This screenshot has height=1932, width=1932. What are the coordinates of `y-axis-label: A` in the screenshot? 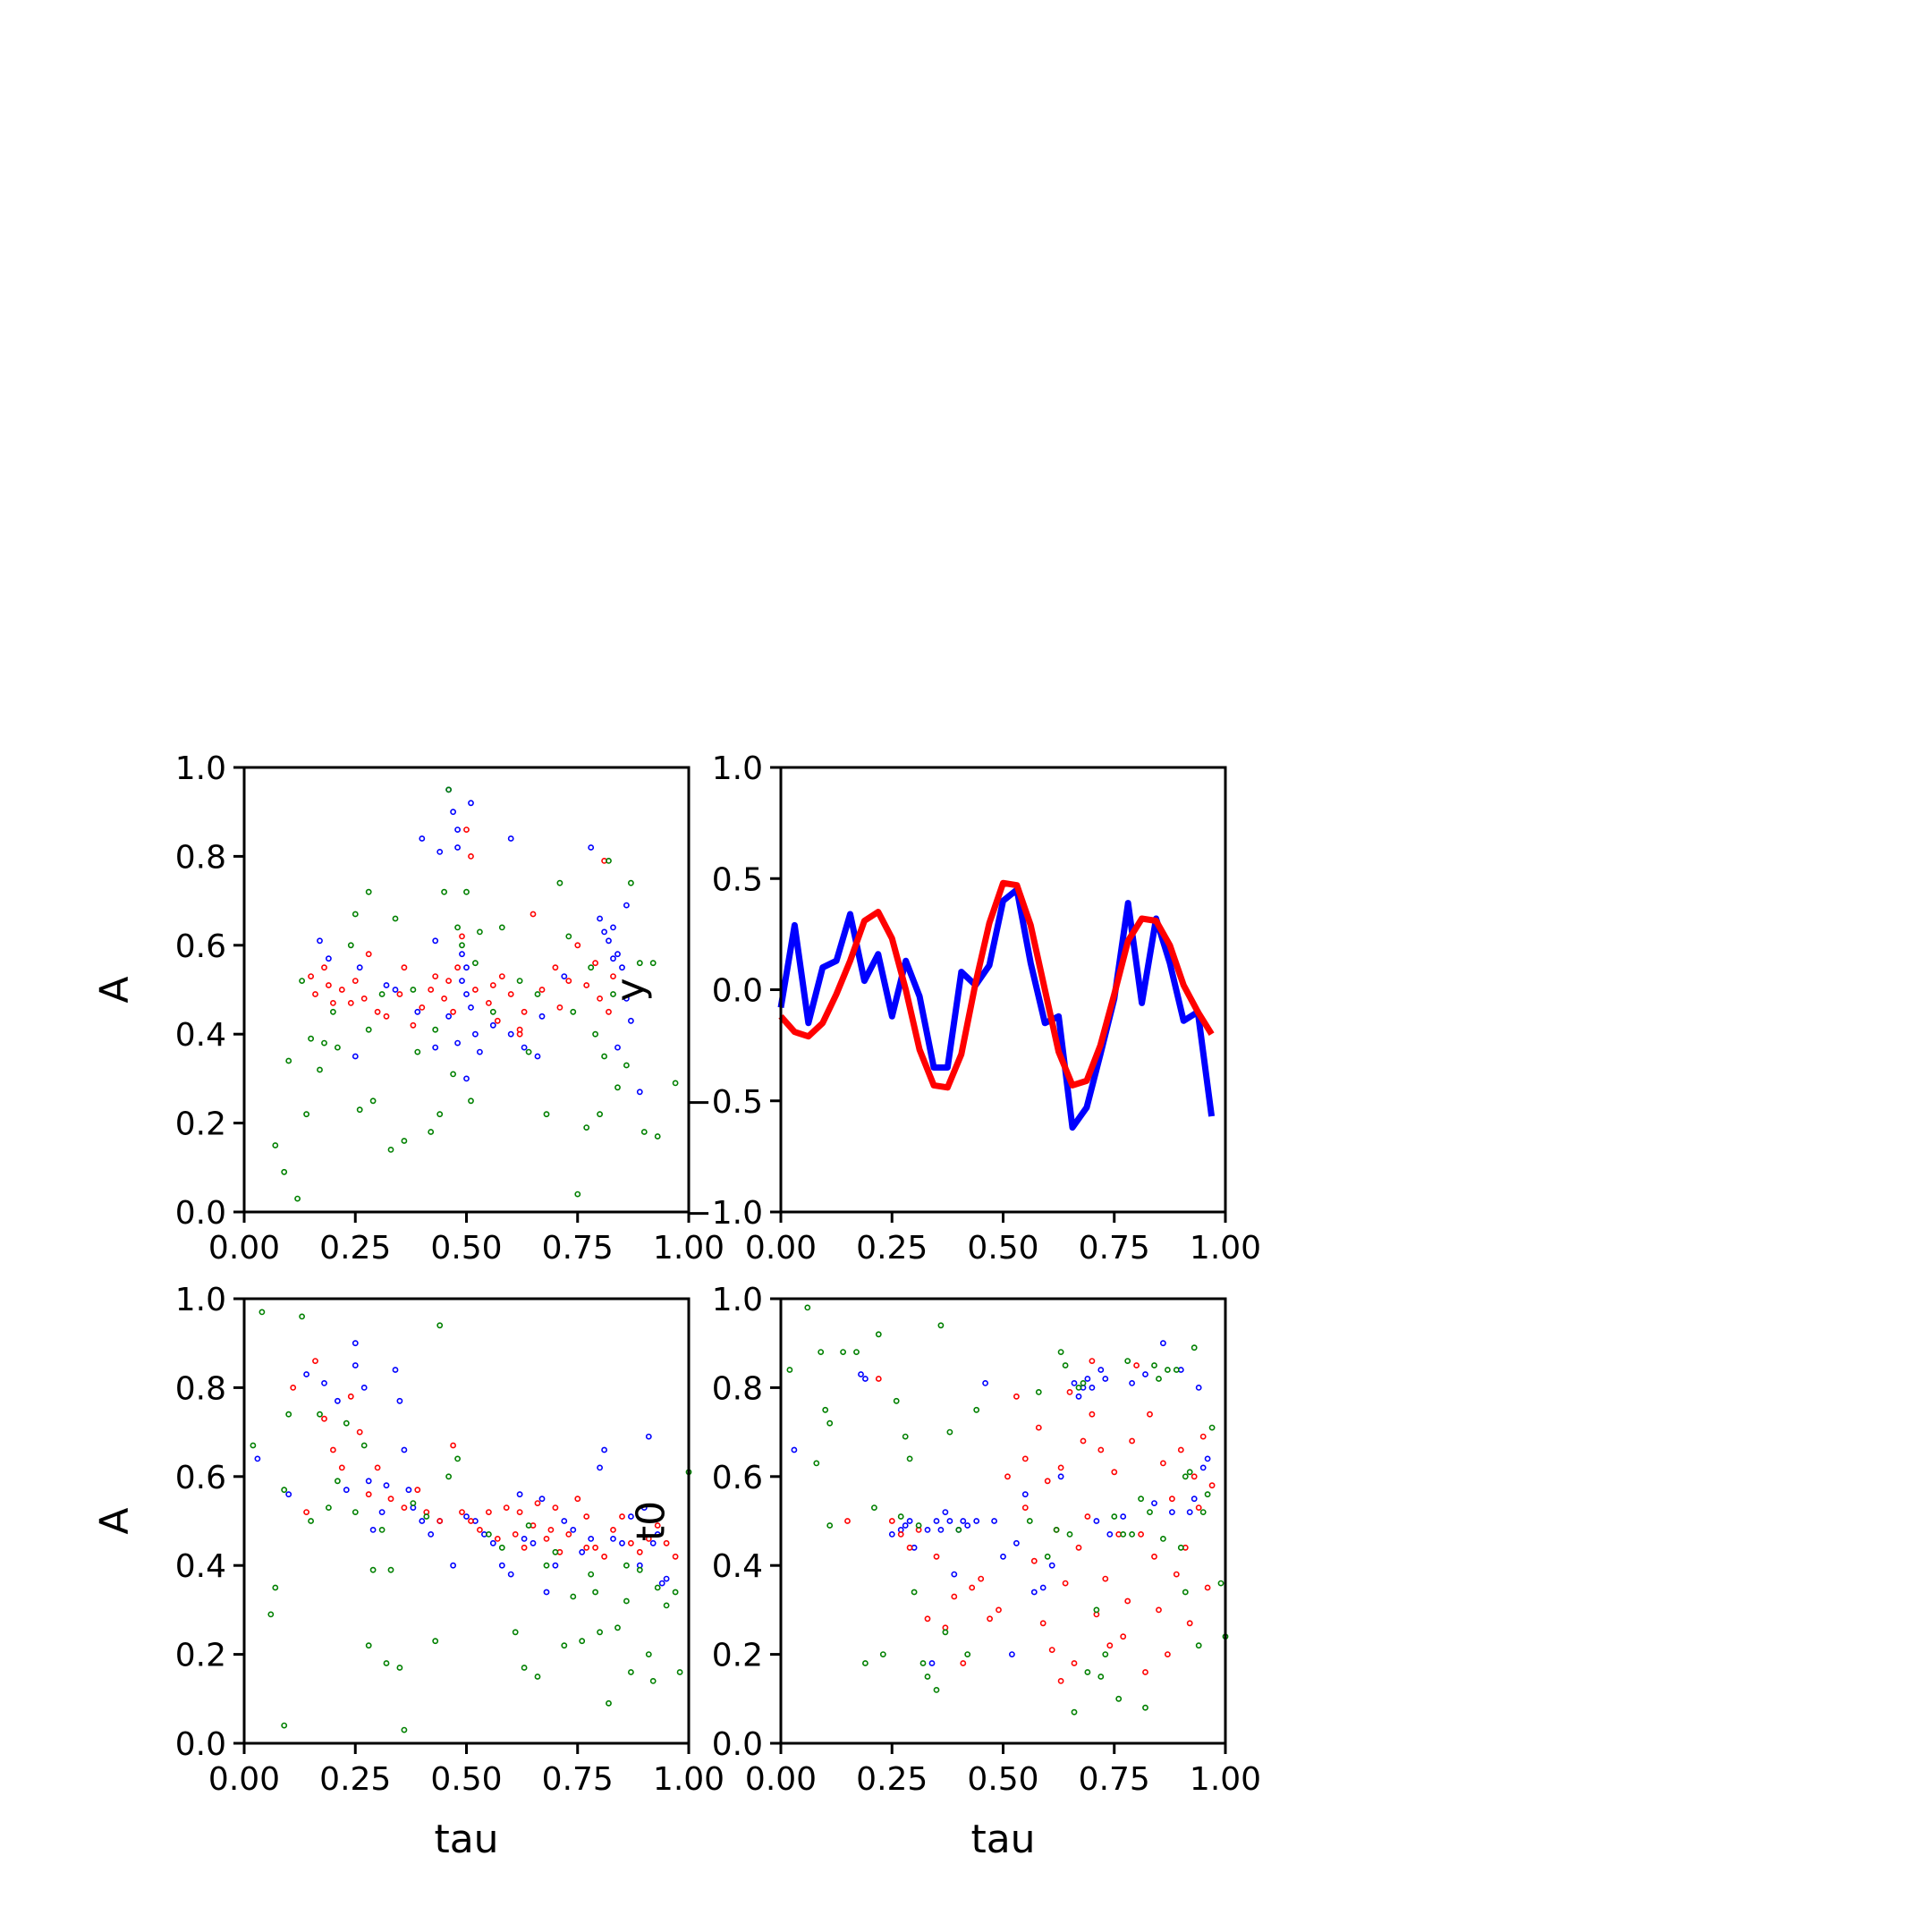 It's located at (115, 989).